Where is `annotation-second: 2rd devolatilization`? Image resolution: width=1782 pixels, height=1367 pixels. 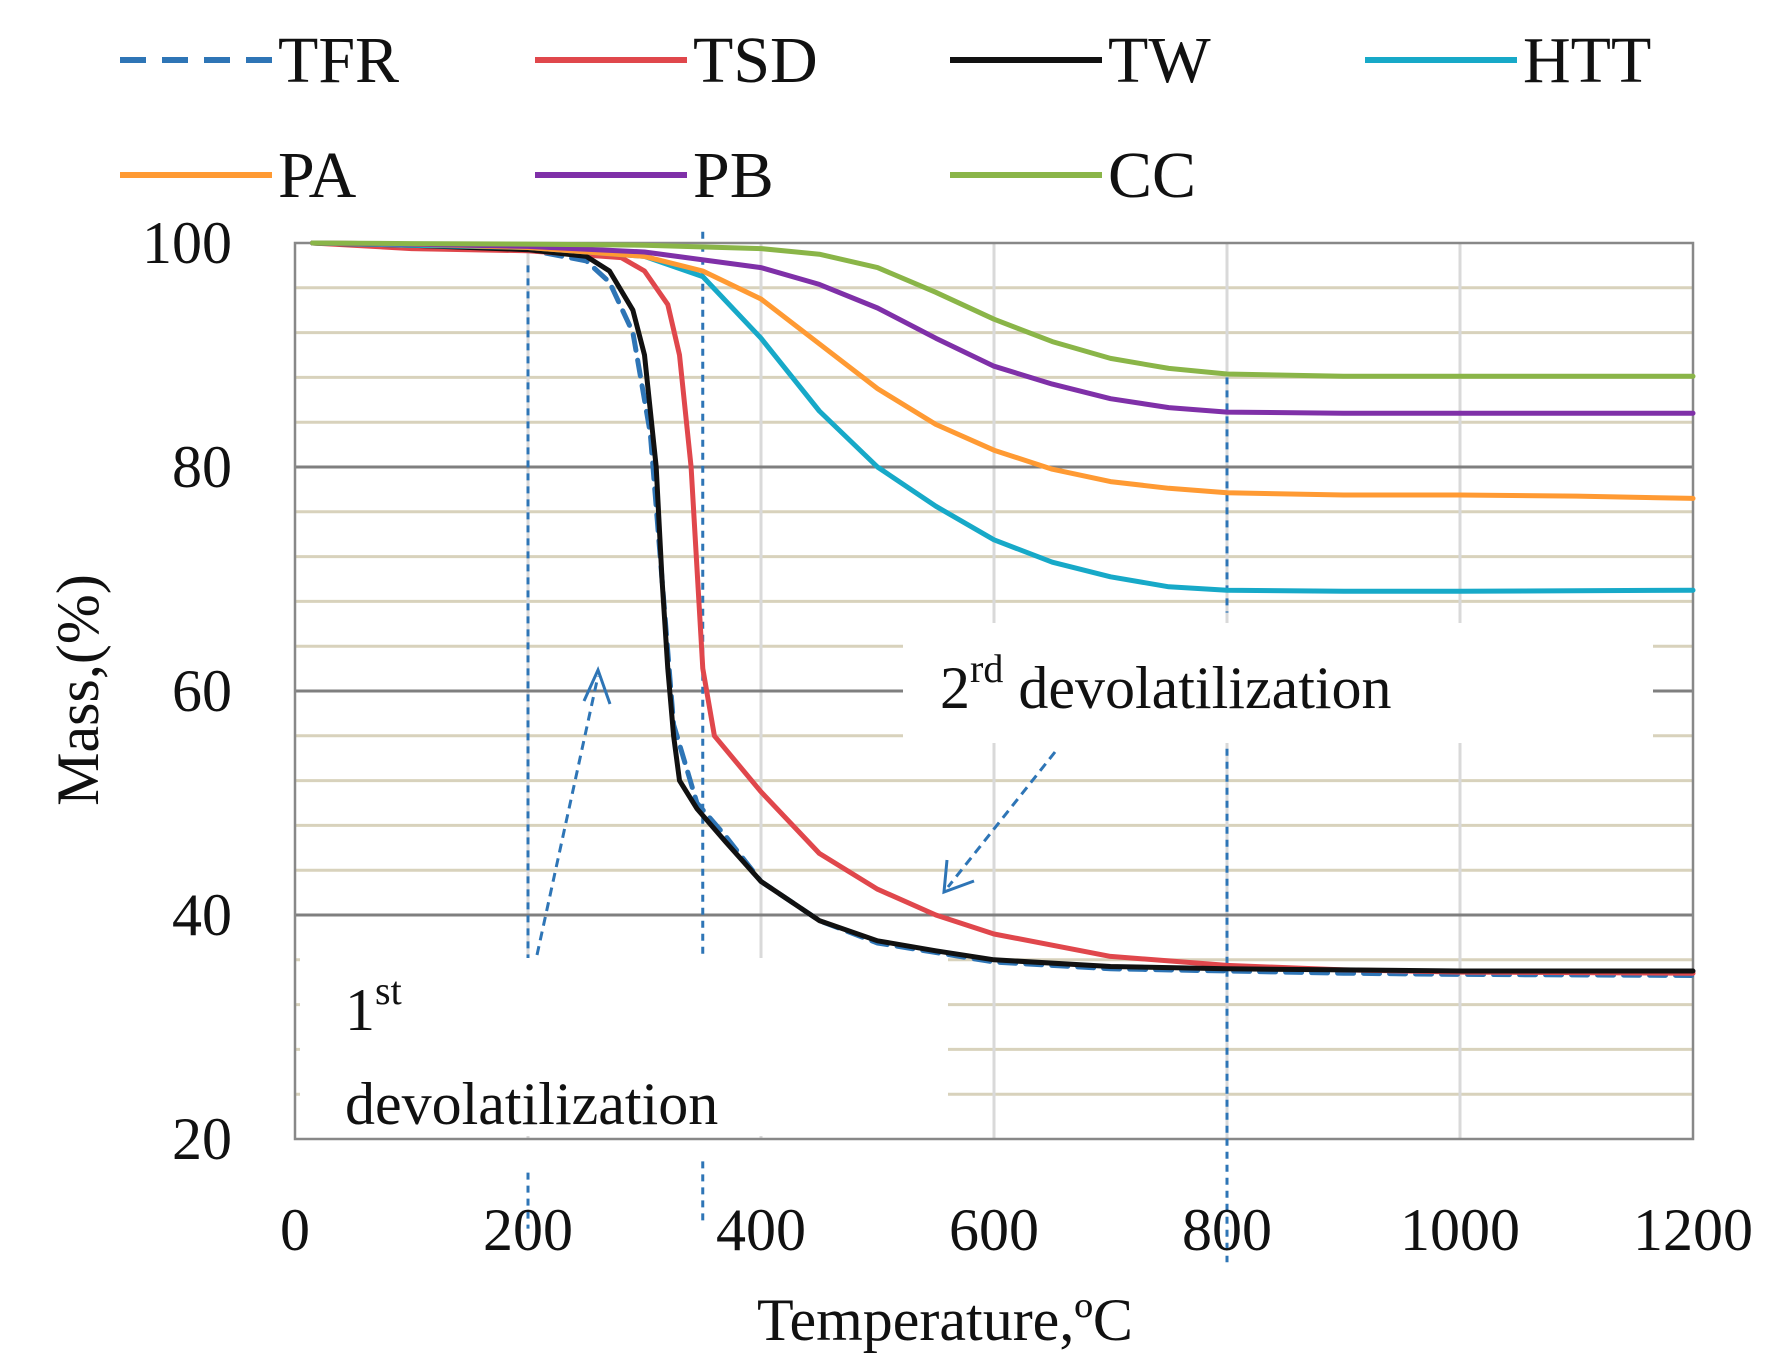 annotation-second: 2rd devolatilization is located at coordinates (1166, 683).